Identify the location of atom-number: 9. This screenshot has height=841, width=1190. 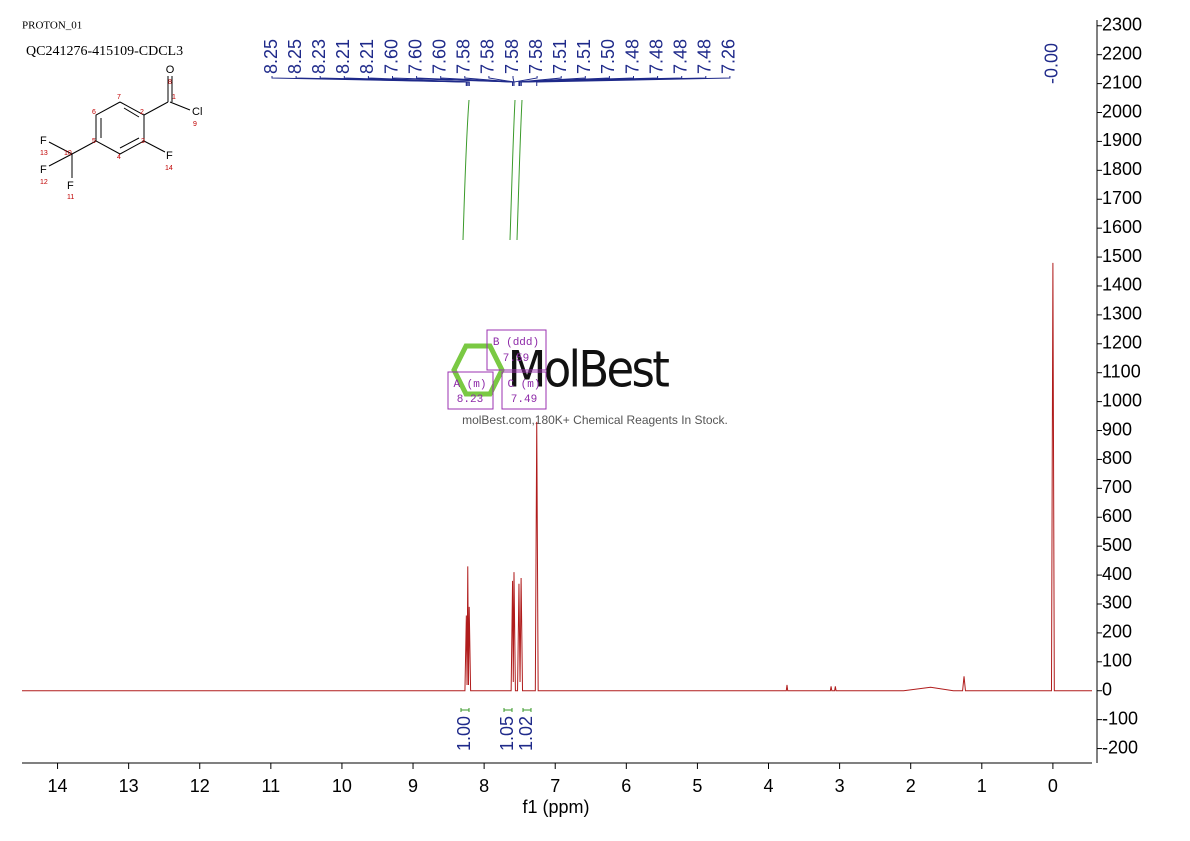
(195, 124).